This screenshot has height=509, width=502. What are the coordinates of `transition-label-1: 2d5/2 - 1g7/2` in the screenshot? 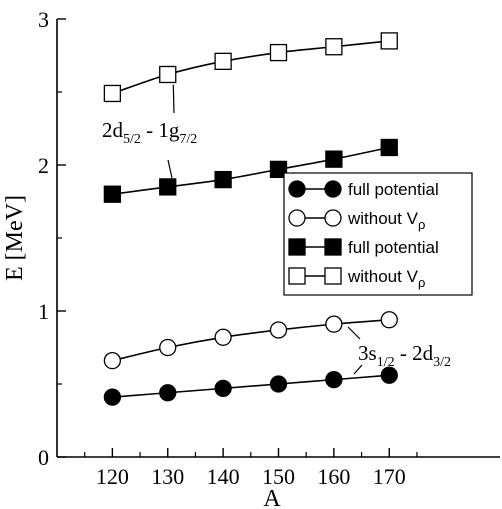 It's located at (149, 132).